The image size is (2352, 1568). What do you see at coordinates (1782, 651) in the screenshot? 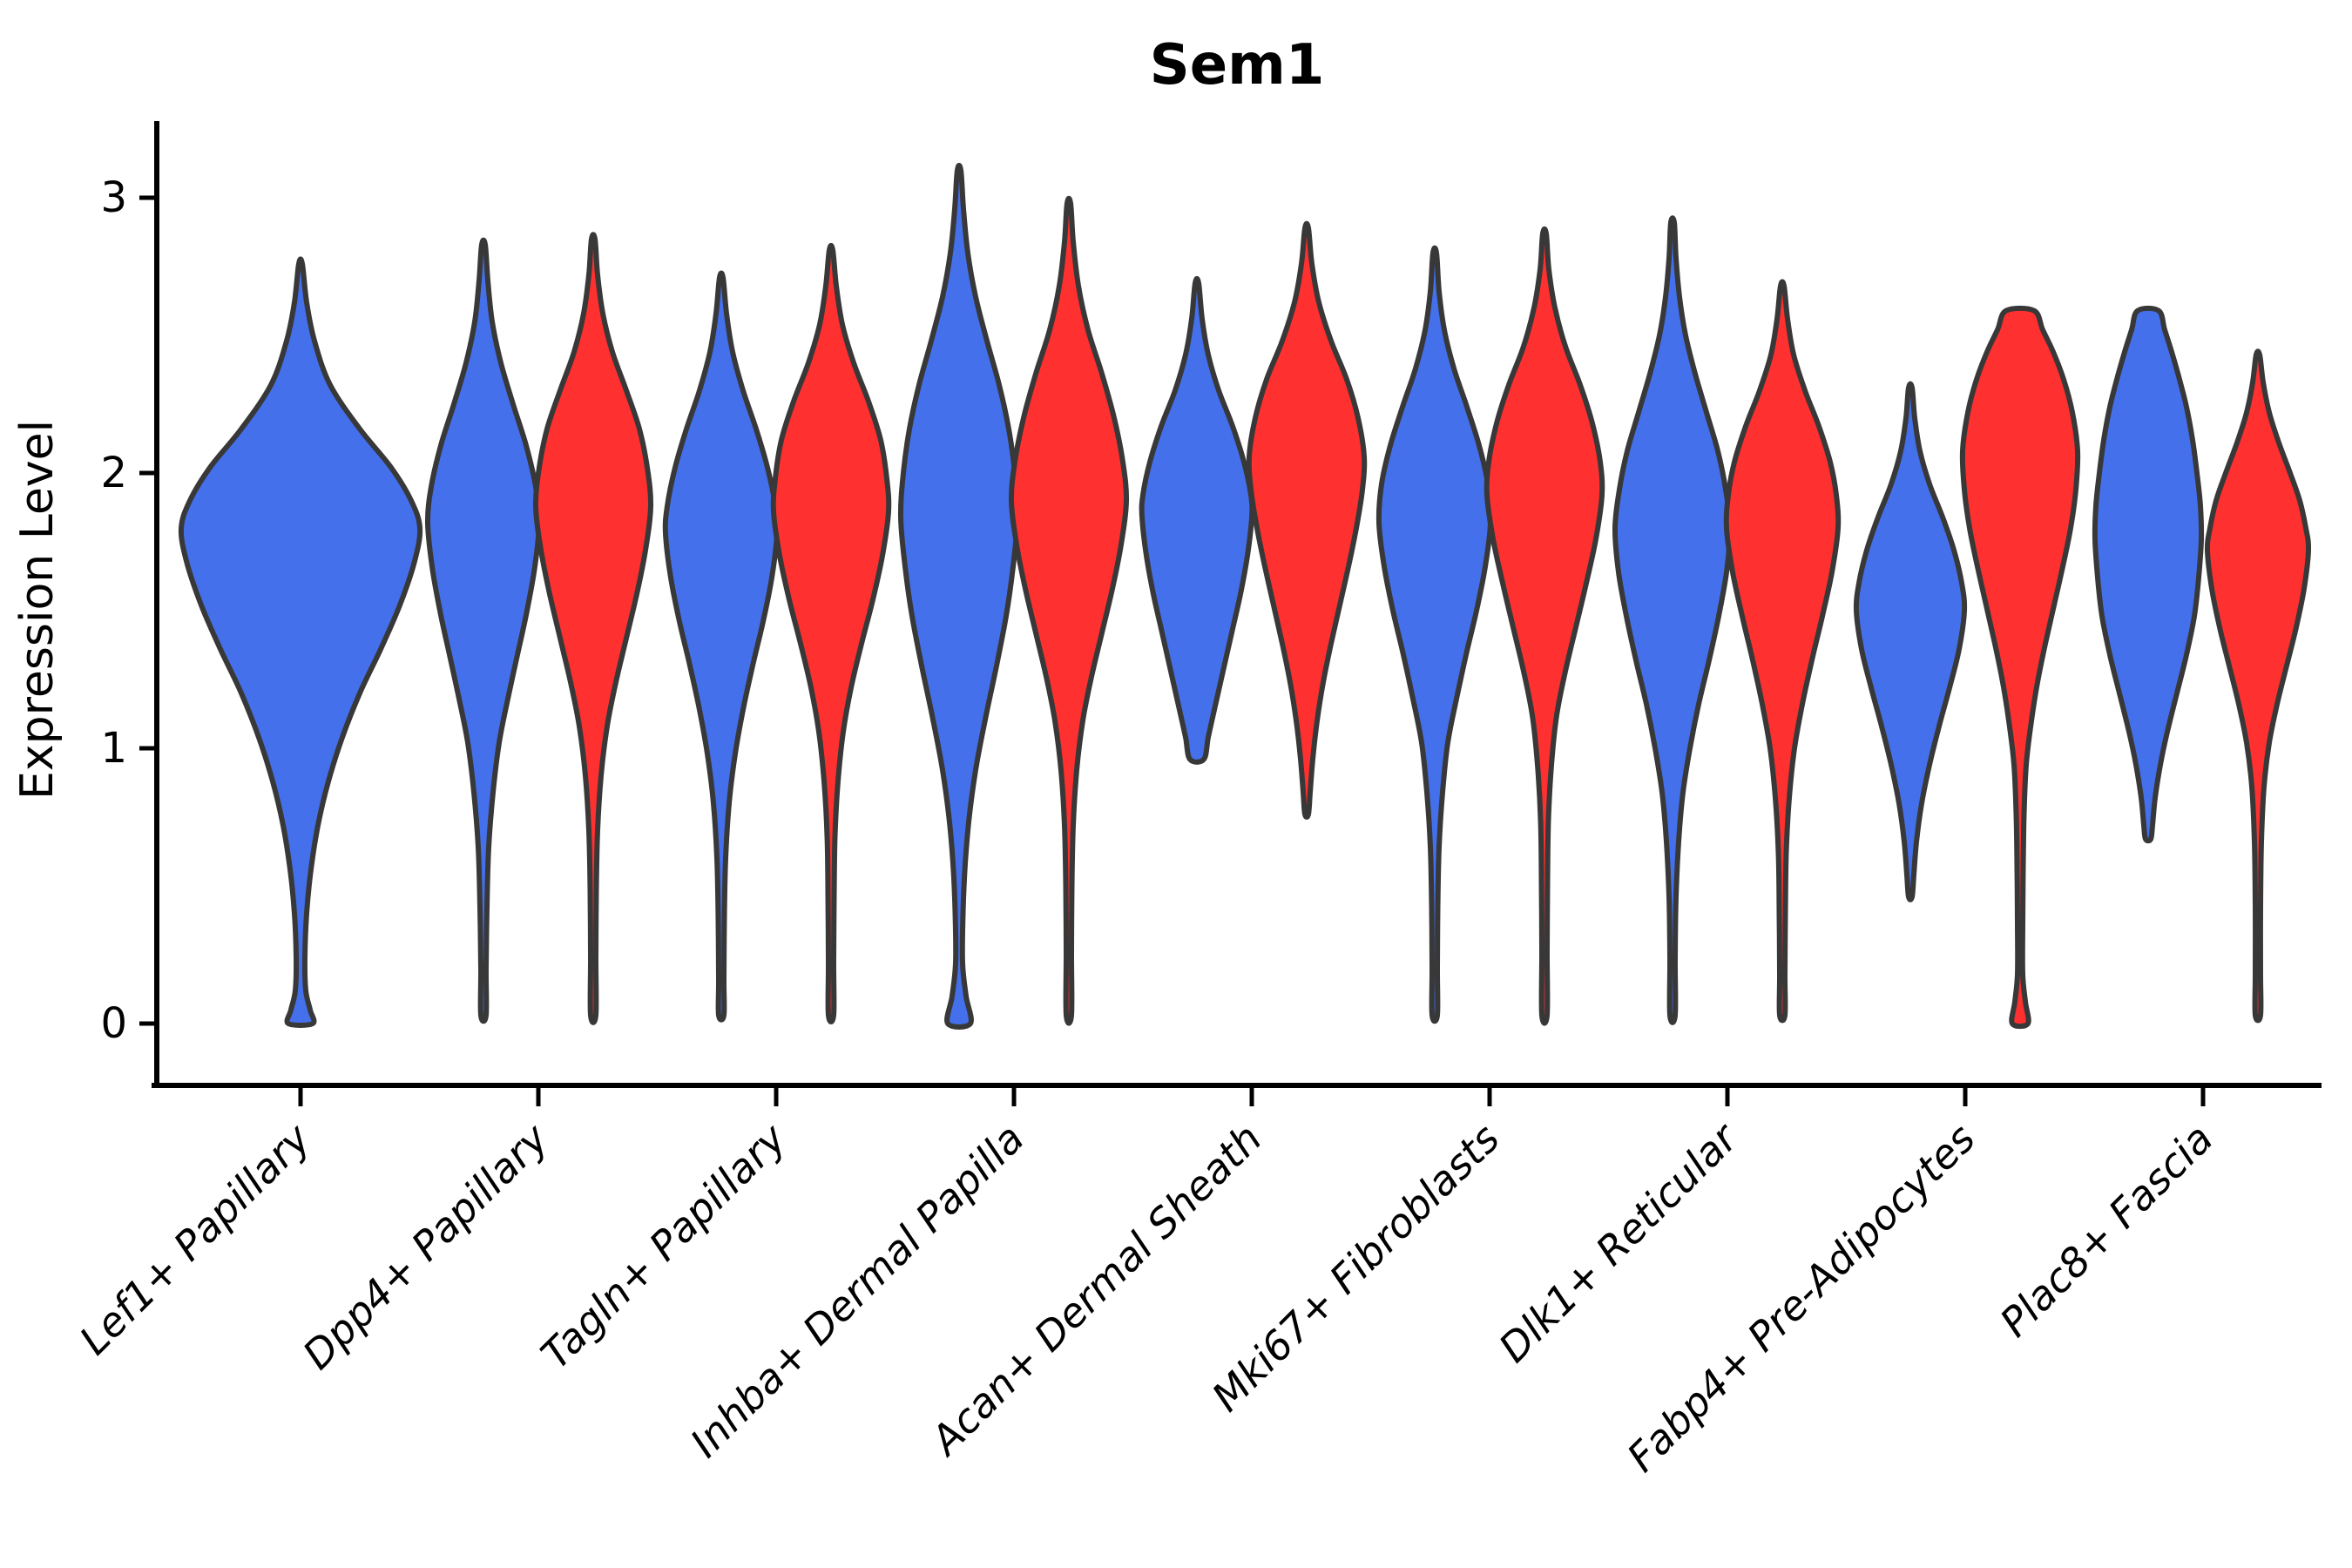
I see `violin-dlk1-reticular-red` at bounding box center [1782, 651].